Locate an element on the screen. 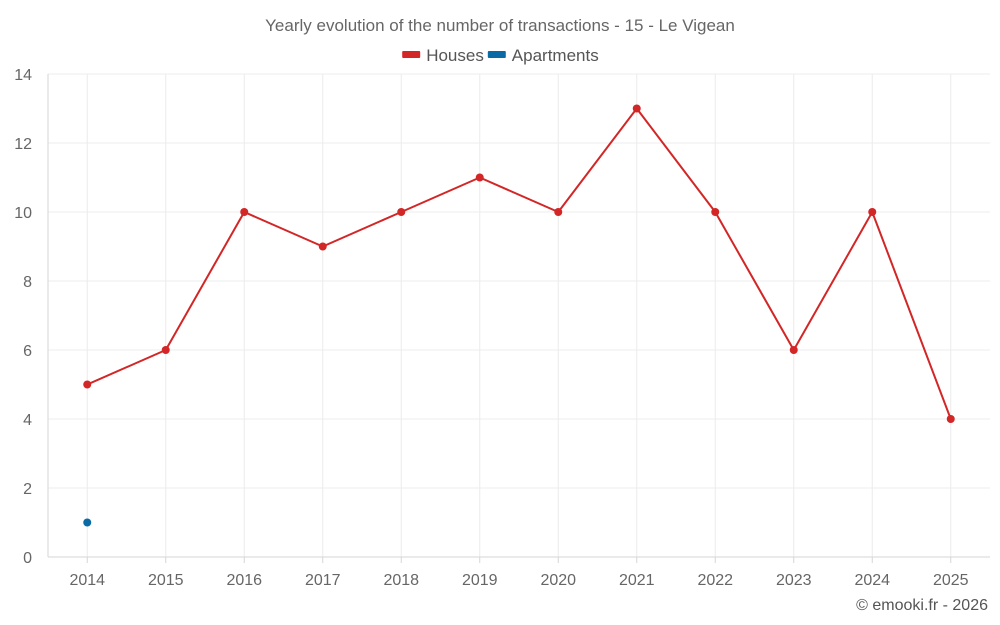 The height and width of the screenshot is (625, 1000). y-tick-label: 2 is located at coordinates (27, 489).